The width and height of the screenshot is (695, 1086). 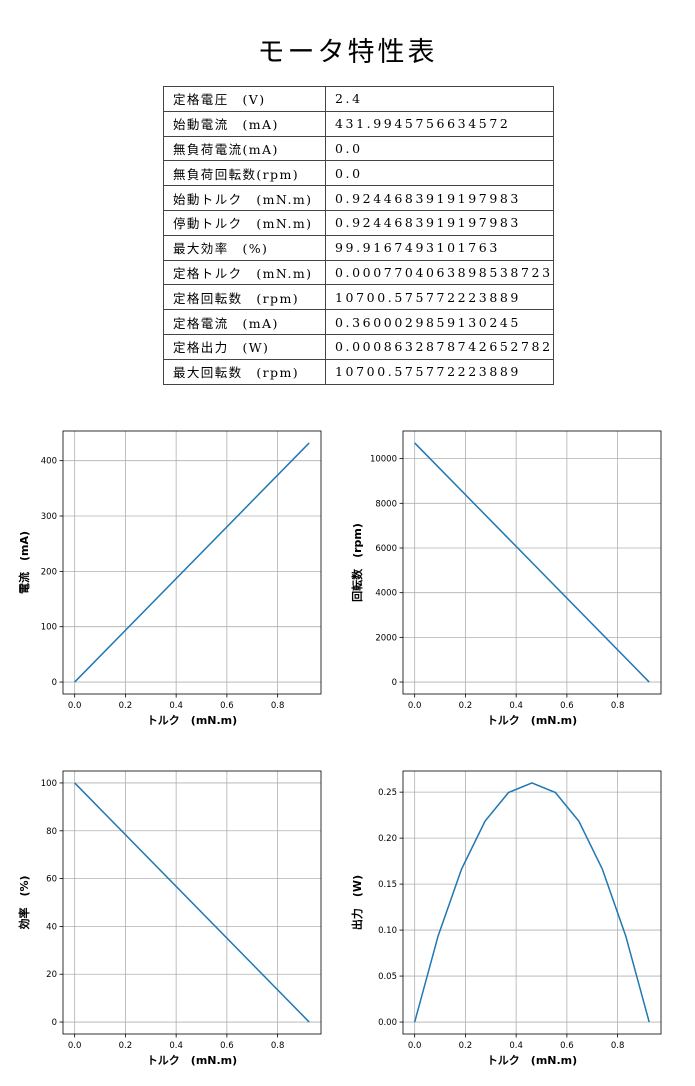 What do you see at coordinates (386, 638) in the screenshot?
I see `chart-1-y-tick-label: 2000` at bounding box center [386, 638].